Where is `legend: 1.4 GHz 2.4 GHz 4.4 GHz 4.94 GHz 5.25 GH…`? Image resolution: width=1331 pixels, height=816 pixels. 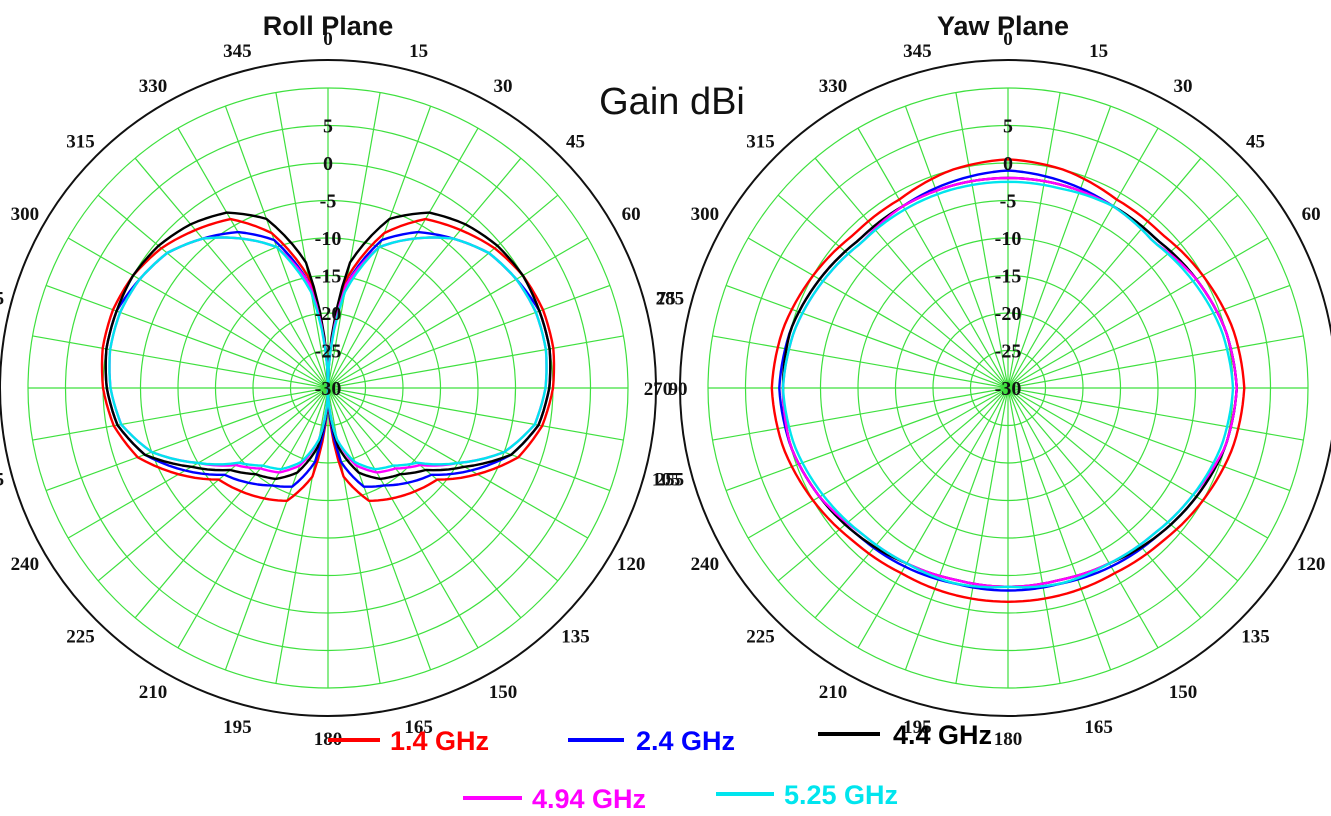
legend: 1.4 GHz 2.4 GHz 4.4 GHz 4.94 GHz 5.25 GH… is located at coordinates (660, 767).